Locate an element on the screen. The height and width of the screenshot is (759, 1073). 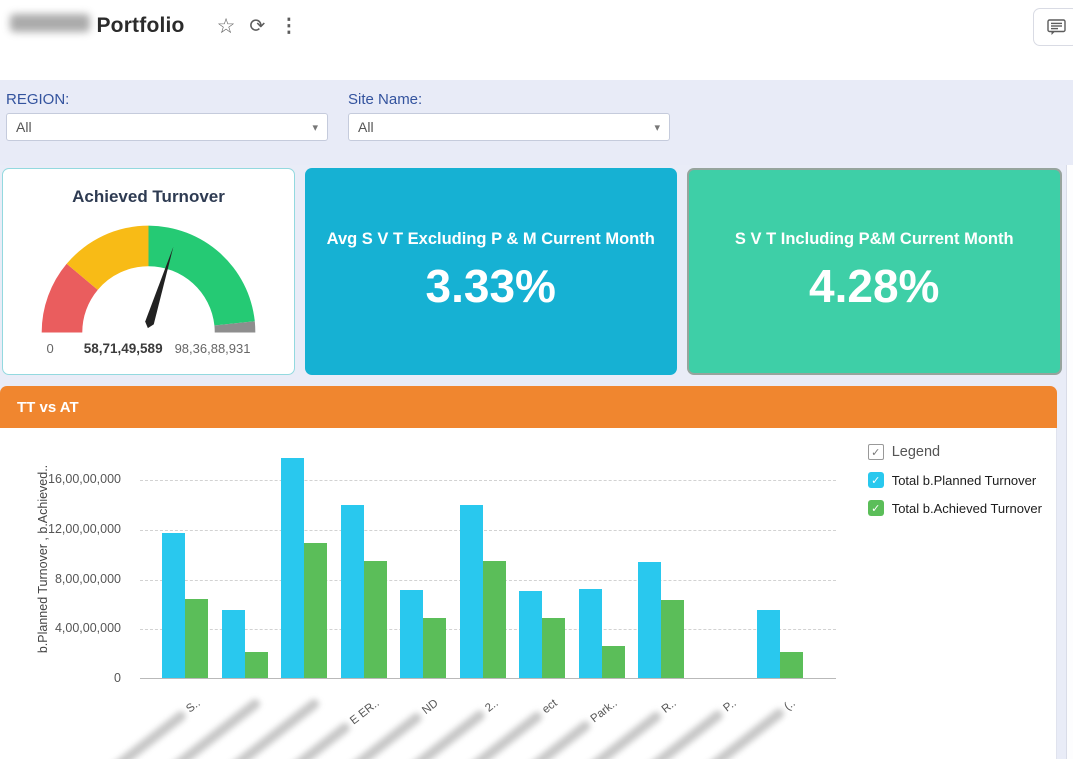
kpi-card-value: 4.28% is located at coordinates (874, 286).